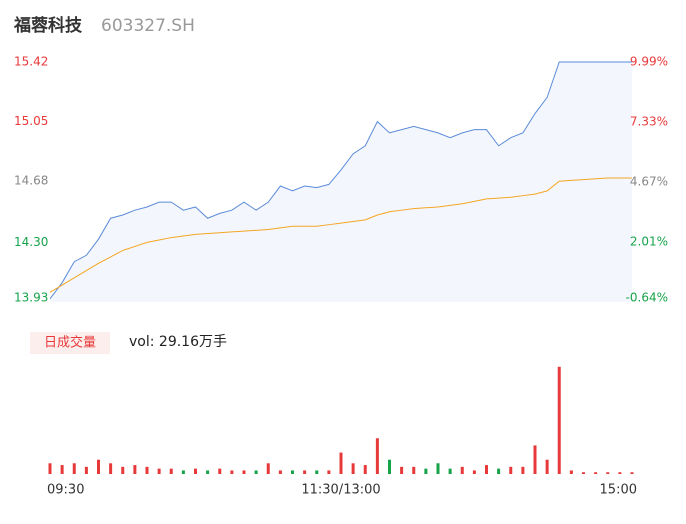 The height and width of the screenshot is (524, 686). Describe the element at coordinates (31, 181) in the screenshot. I see `y-tick-label: 14.68` at that location.